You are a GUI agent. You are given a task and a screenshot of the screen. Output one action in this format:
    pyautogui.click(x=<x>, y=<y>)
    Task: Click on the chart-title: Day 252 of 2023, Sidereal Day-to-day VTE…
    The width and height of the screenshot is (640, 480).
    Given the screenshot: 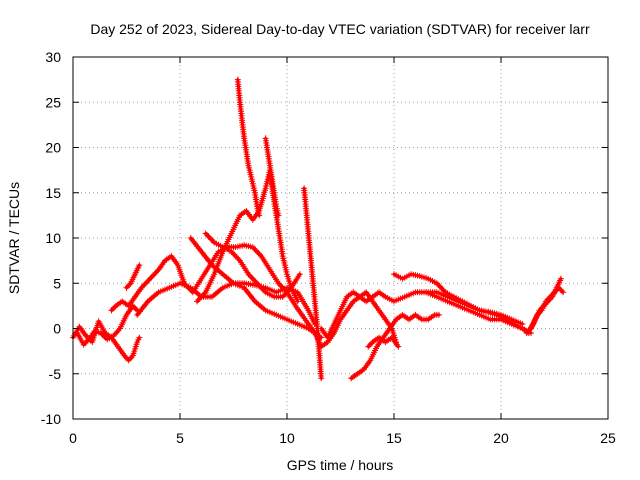 What is the action you would take?
    pyautogui.click(x=340, y=29)
    